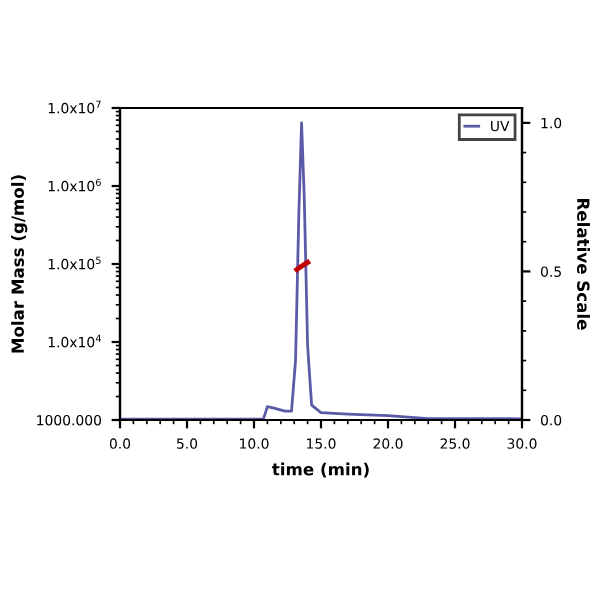  Describe the element at coordinates (583, 264) in the screenshot. I see `y2-axis-title: Relative Scale` at that location.